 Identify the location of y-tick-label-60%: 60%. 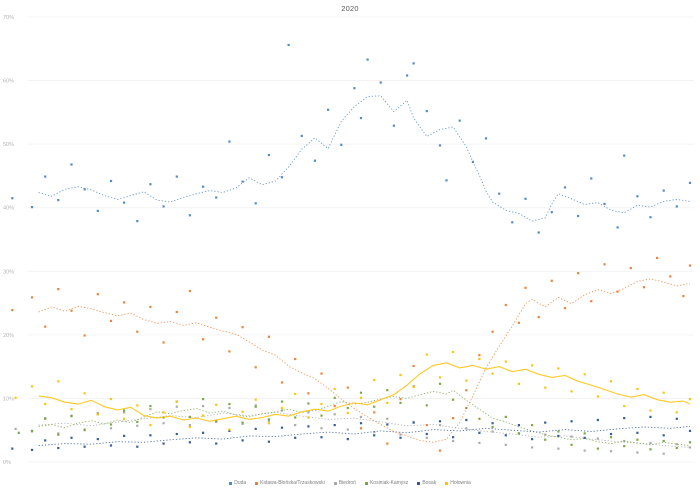
(8, 82).